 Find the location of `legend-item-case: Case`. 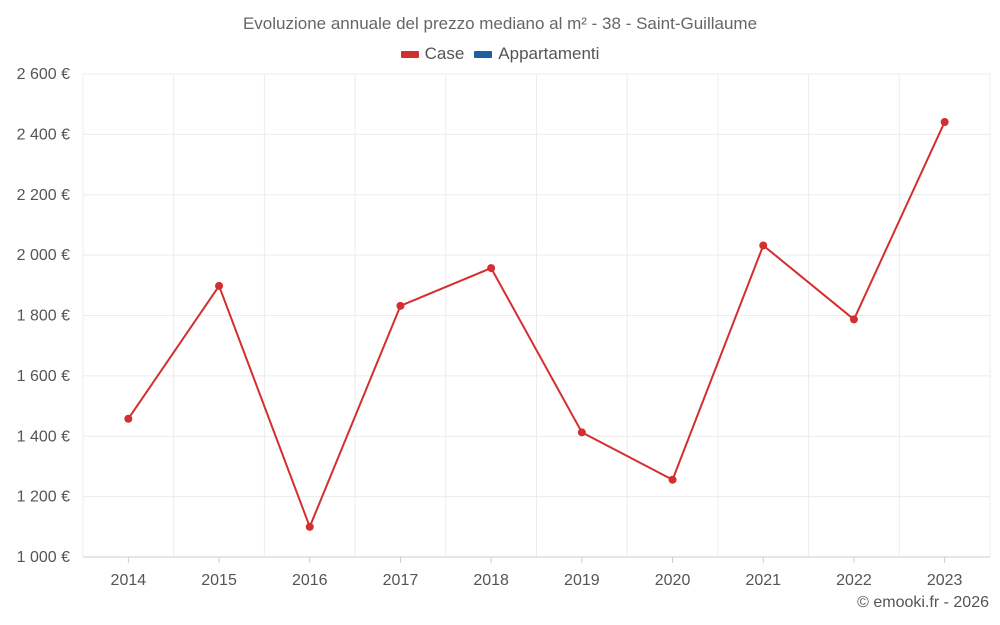

legend-item-case: Case is located at coordinates (432, 54).